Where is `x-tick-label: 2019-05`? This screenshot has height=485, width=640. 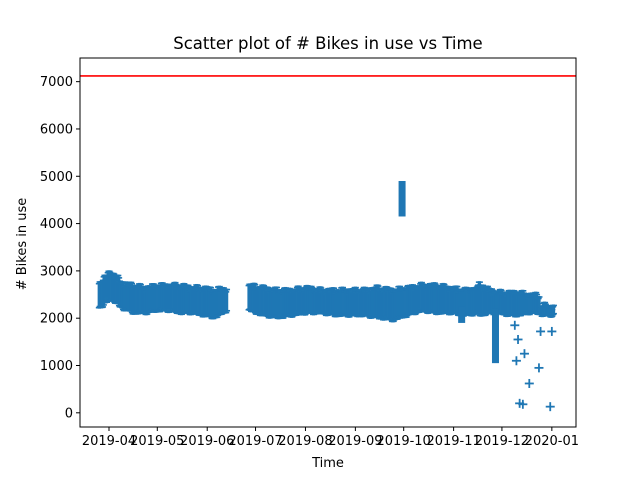 x-tick-label: 2019-05 is located at coordinates (157, 441).